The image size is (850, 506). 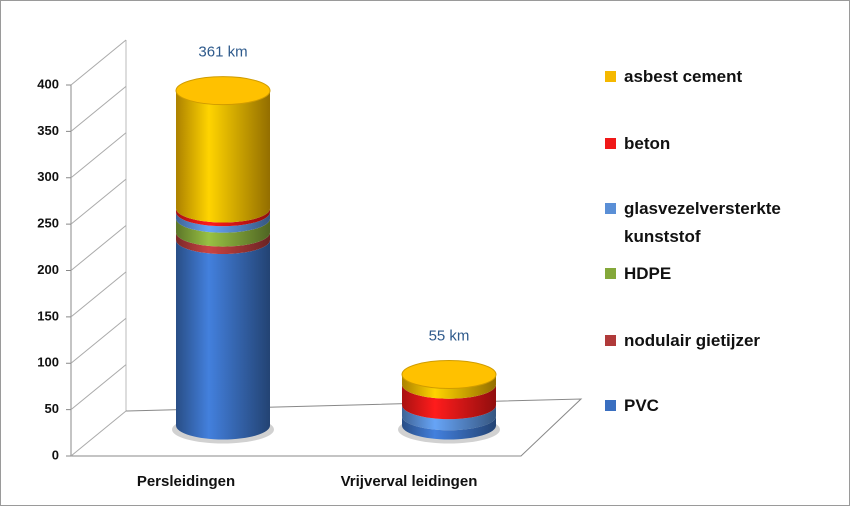 What do you see at coordinates (48, 176) in the screenshot?
I see `y-tick-label: 300` at bounding box center [48, 176].